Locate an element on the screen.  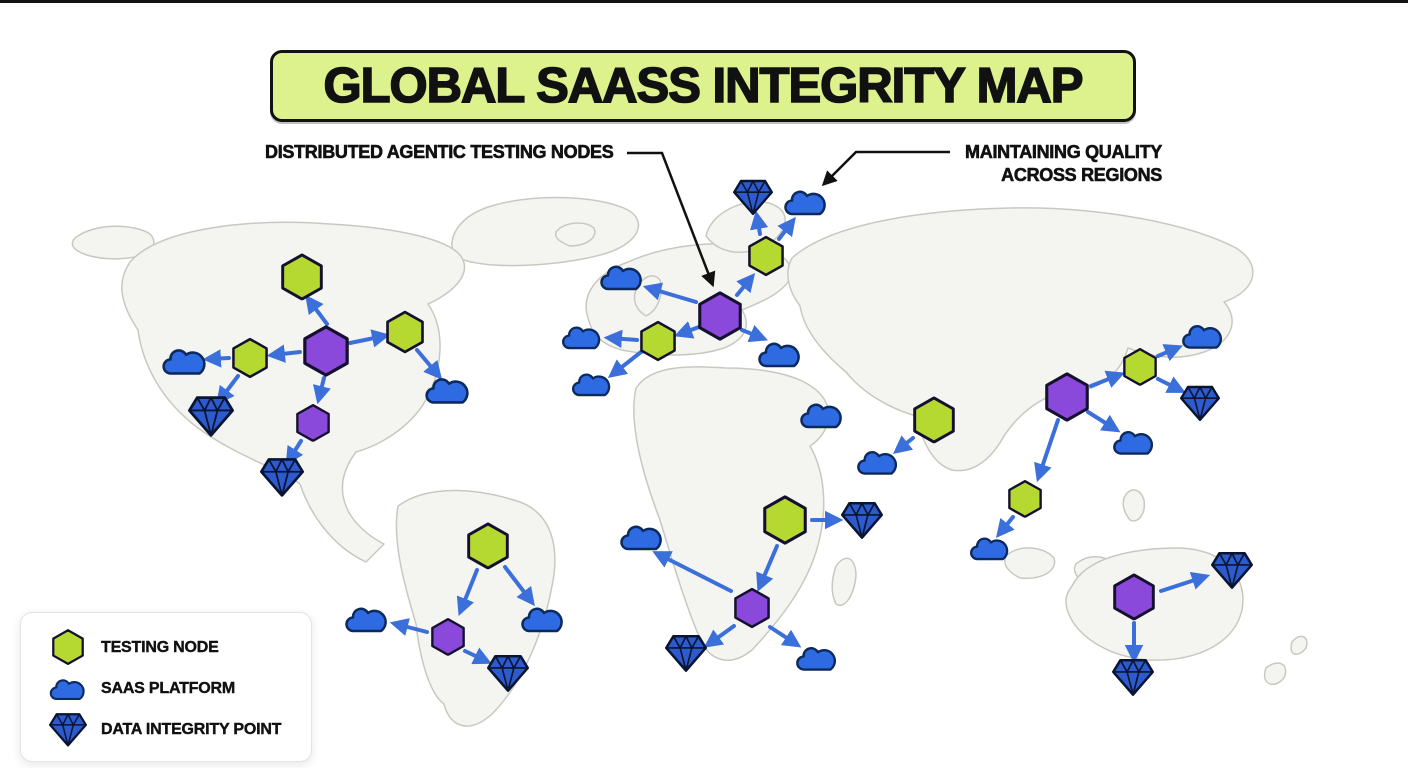
annotation-maintaining-quality: MAINTAINING QUALITY ACROSS REGIONS is located at coordinates (1064, 164).